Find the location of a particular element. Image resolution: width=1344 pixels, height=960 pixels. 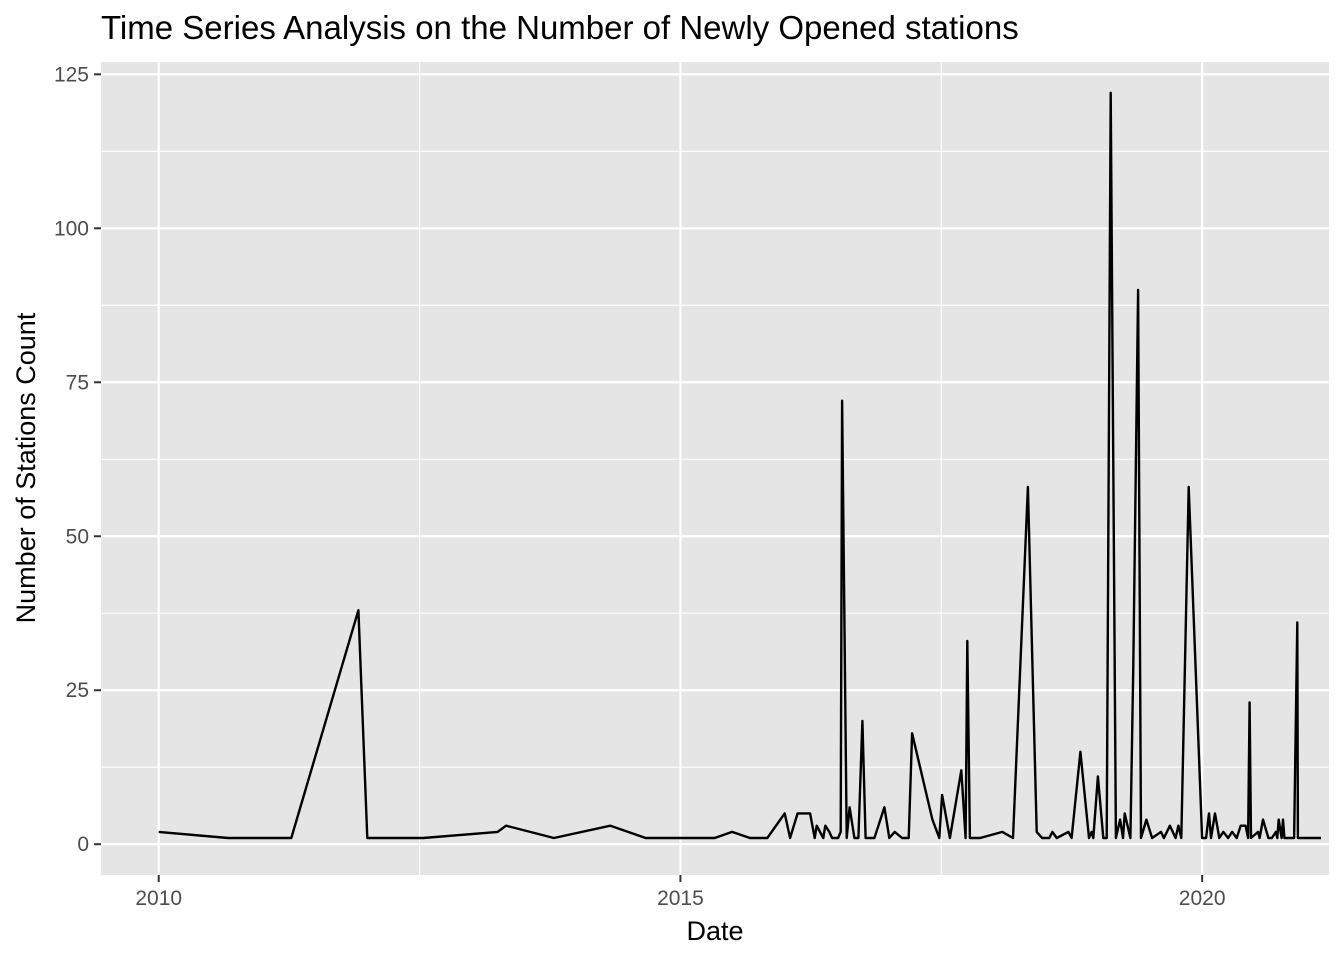

y-tick-label: 0 is located at coordinates (83, 844).